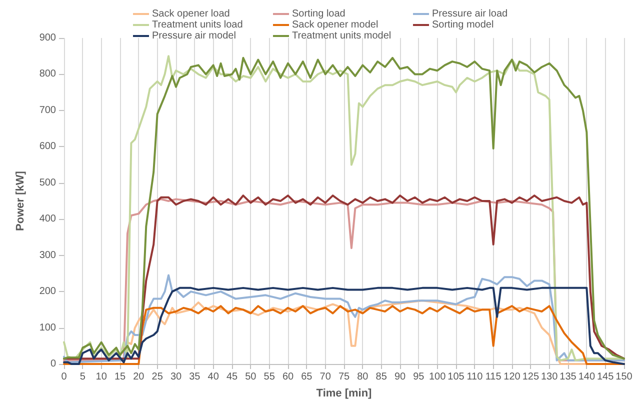 This screenshot has width=639, height=407. What do you see at coordinates (326, 377) in the screenshot?
I see `x-tick-label: 70` at bounding box center [326, 377].